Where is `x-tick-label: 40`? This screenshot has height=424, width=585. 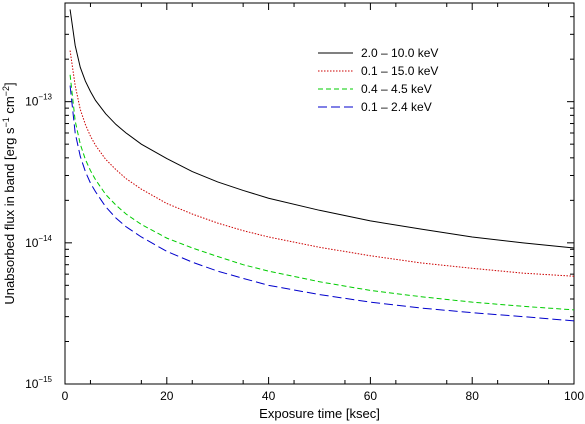
x-tick-label: 40 is located at coordinates (269, 396).